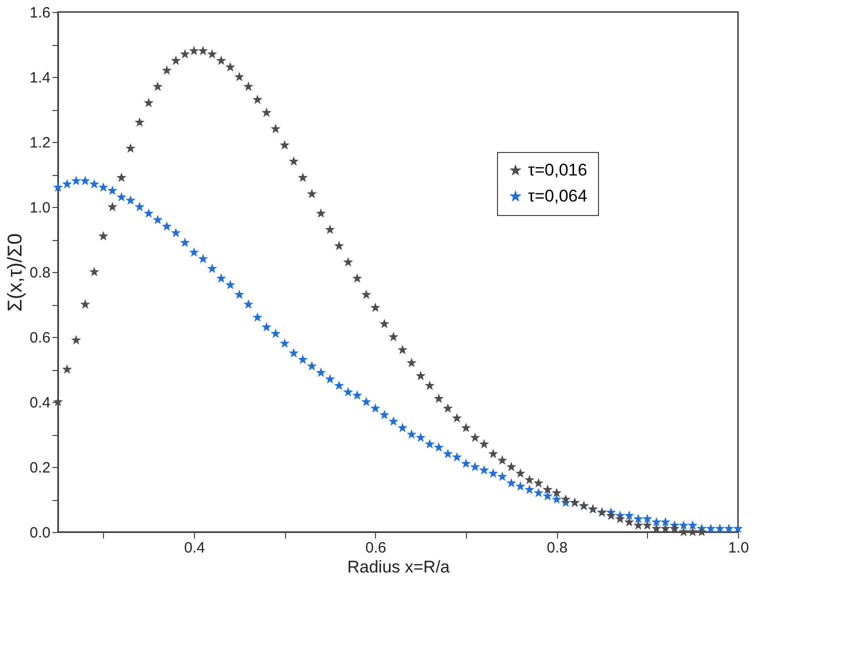  I want to click on y-tick-label: 1.6, so click(40, 13).